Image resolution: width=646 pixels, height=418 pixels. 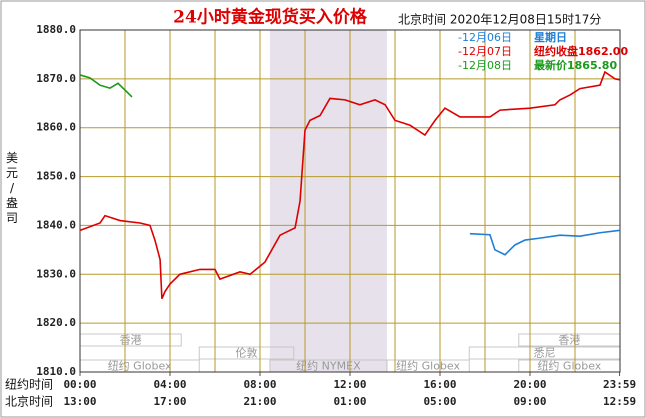 What do you see at coordinates (550, 37) in the screenshot?
I see `legend-note: 星期日` at bounding box center [550, 37].